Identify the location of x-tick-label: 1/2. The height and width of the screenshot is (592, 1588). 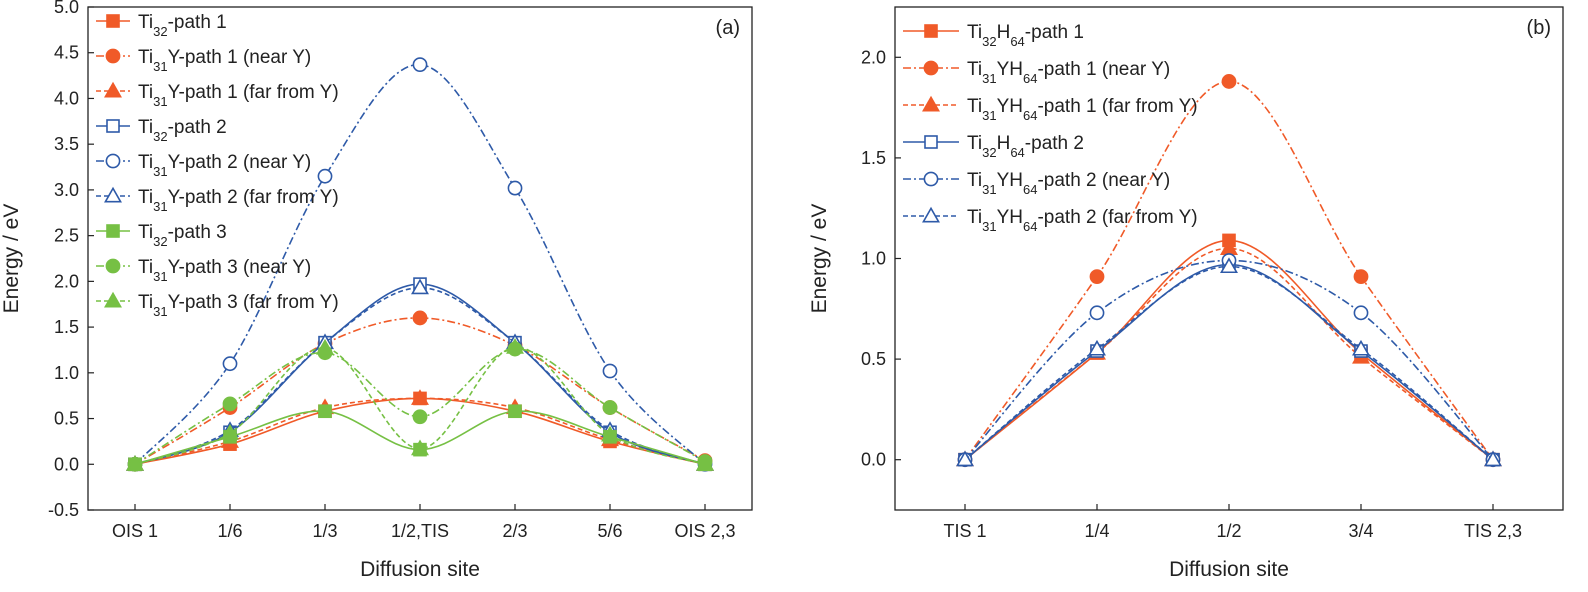
(1228, 531).